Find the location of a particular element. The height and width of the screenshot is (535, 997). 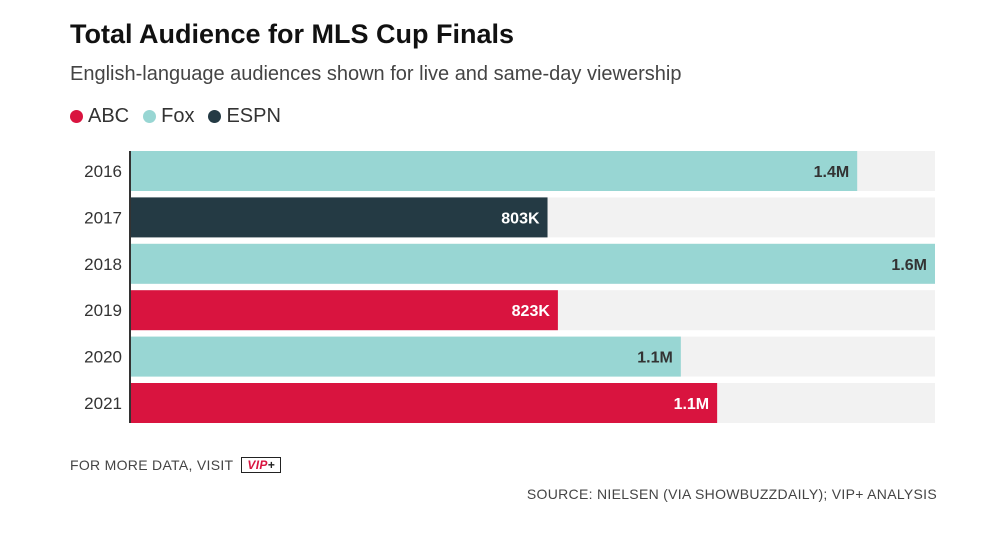

bar-2019 is located at coordinates (344, 310).